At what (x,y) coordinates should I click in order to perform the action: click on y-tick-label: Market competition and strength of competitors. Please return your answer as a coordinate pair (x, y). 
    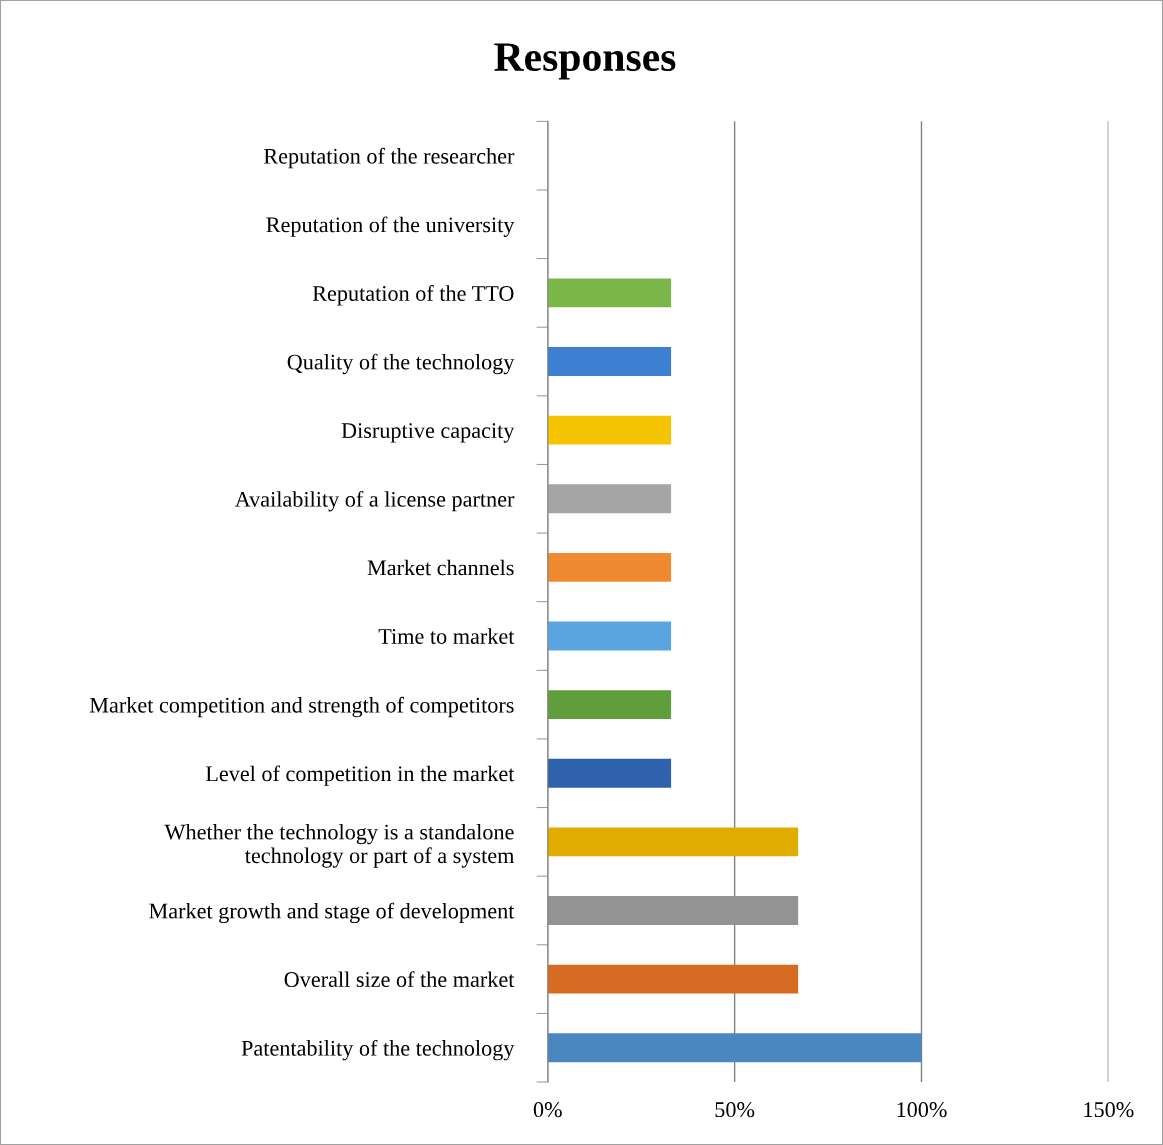
    Looking at the image, I should click on (301, 707).